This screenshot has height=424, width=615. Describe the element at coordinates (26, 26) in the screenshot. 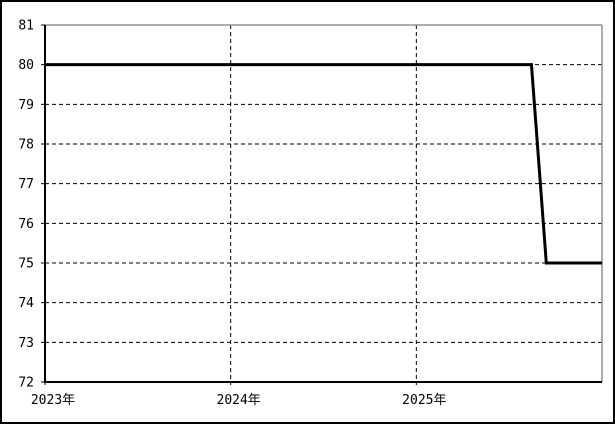

I see `y-tick-label: 81` at that location.